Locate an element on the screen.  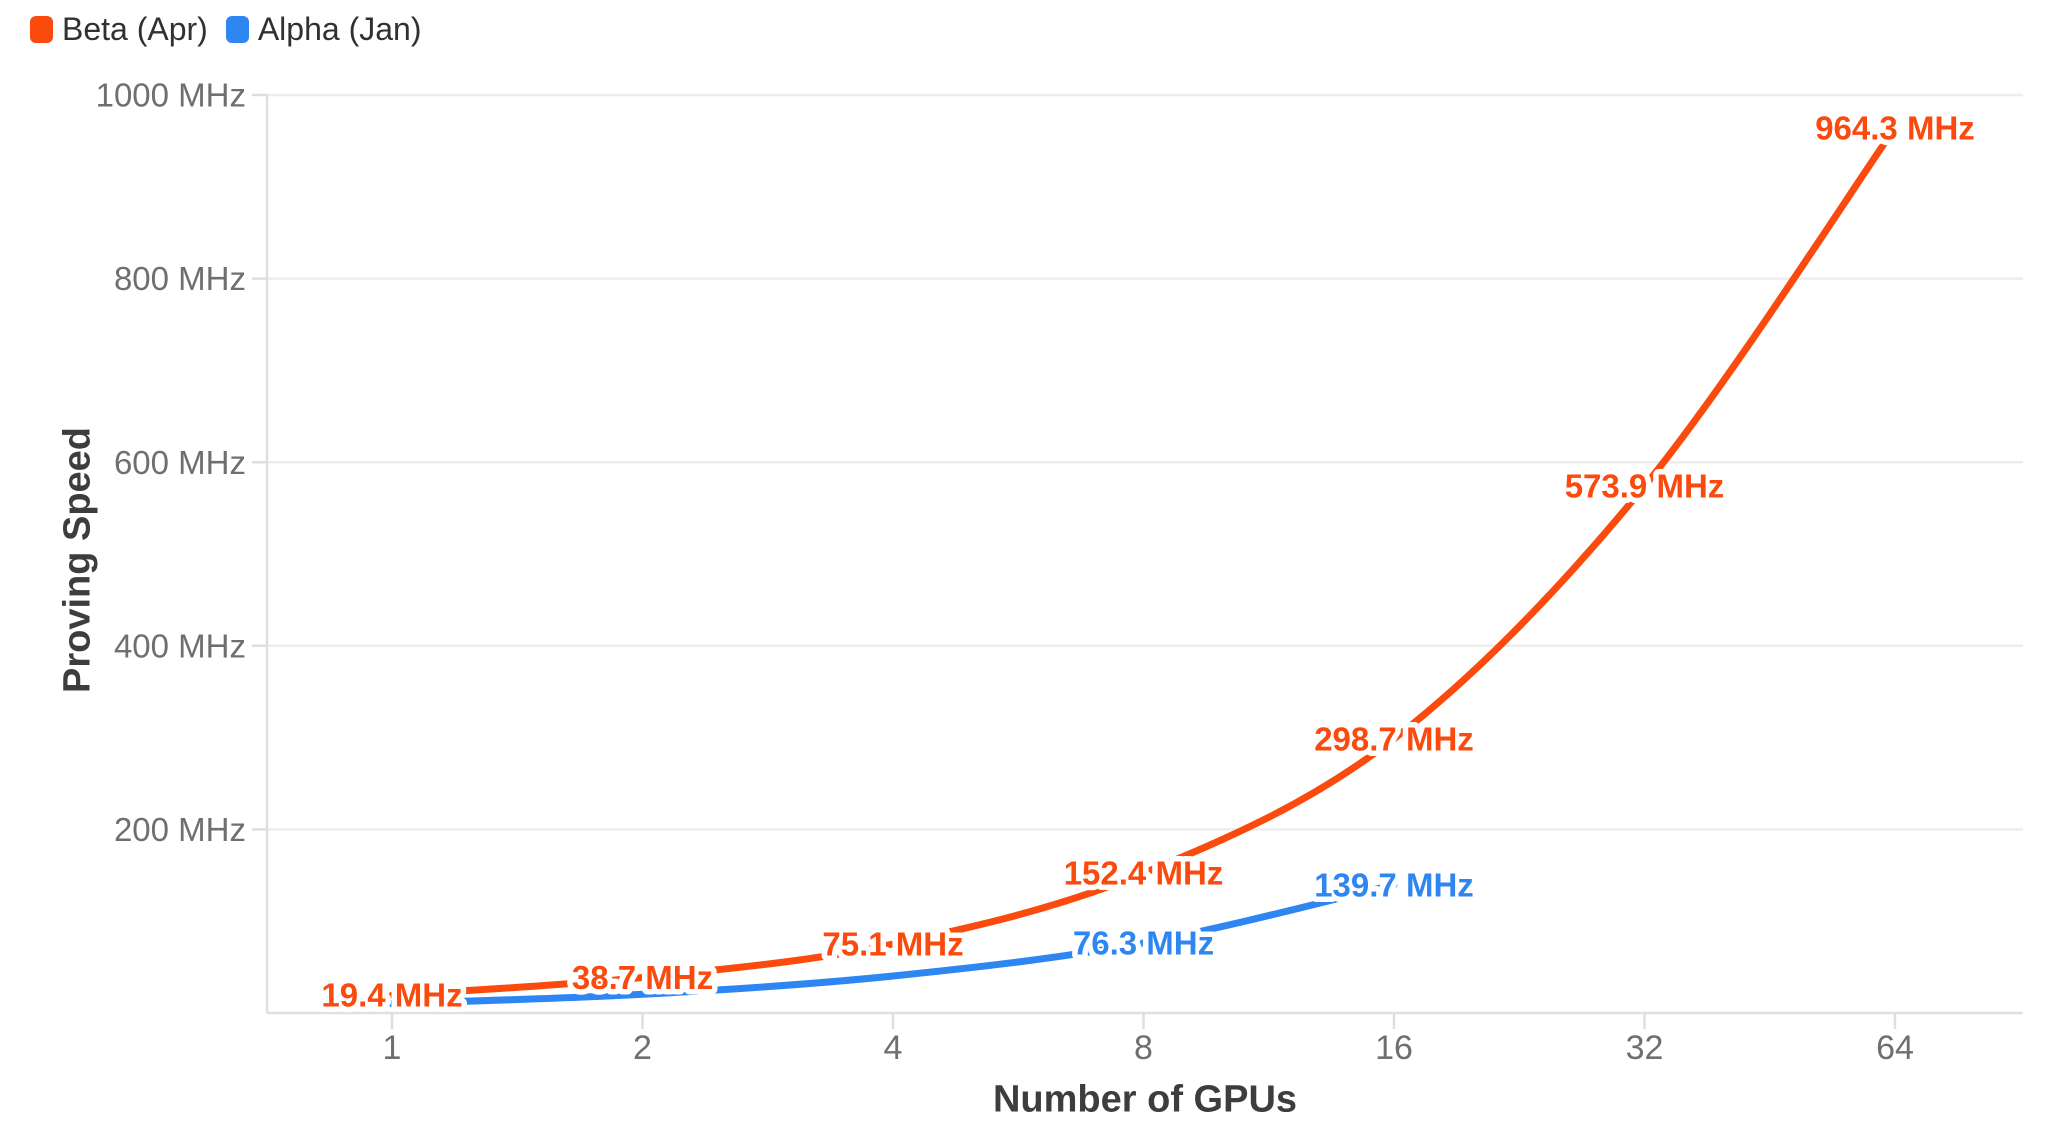
legend-swatch-beta-icon is located at coordinates (41, 29).